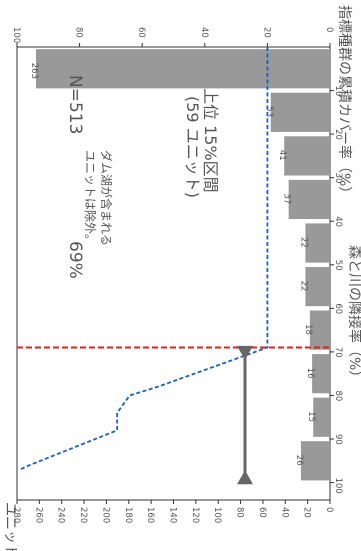 The width and height of the screenshot is (361, 551). I want to click on y-tick-label: 140, so click(173, 515).